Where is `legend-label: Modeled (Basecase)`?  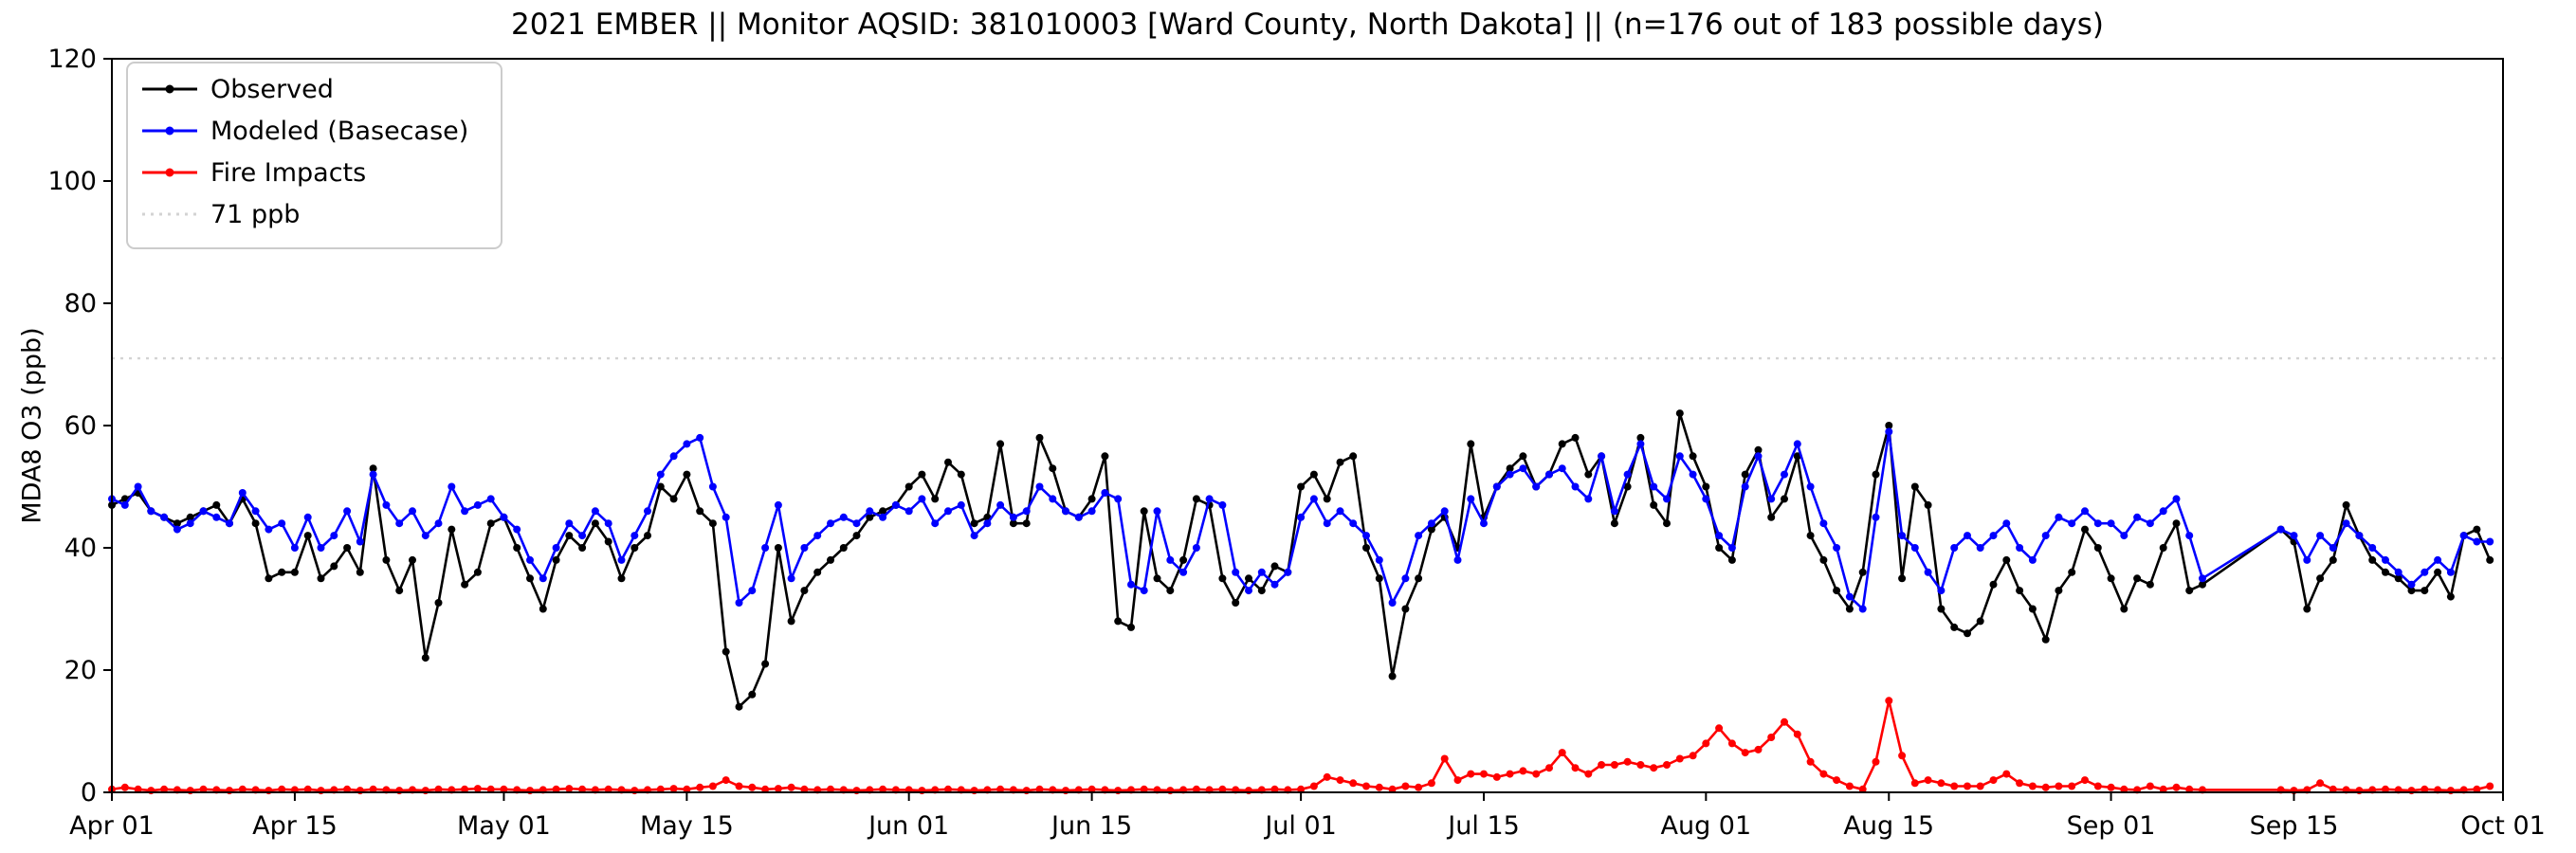 legend-label: Modeled (Basecase) is located at coordinates (339, 131).